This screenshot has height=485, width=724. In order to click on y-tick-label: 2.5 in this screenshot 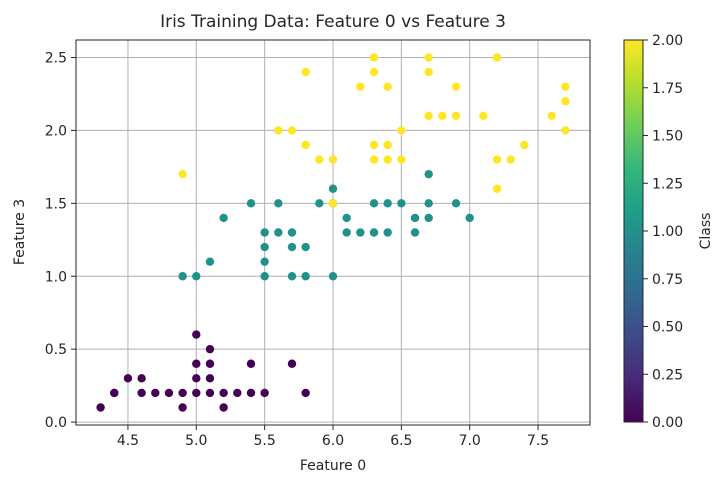, I will do `click(56, 59)`.